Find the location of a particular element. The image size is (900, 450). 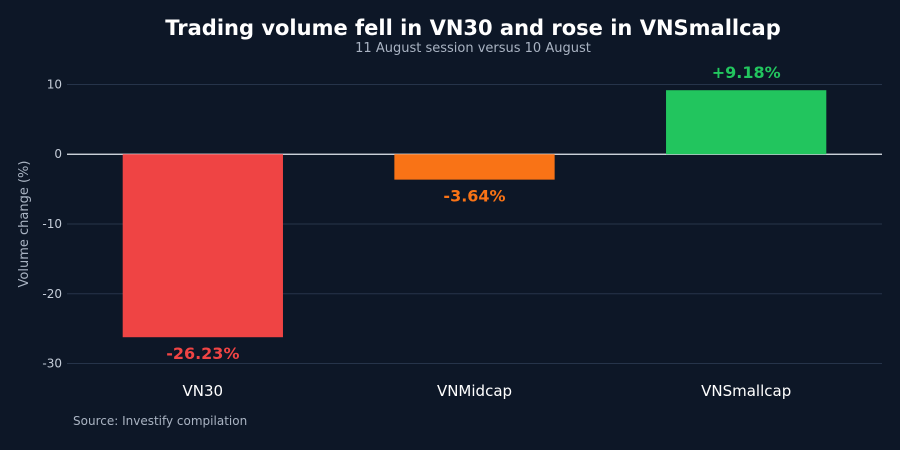

source-note: Source: Investify compilation is located at coordinates (160, 421).